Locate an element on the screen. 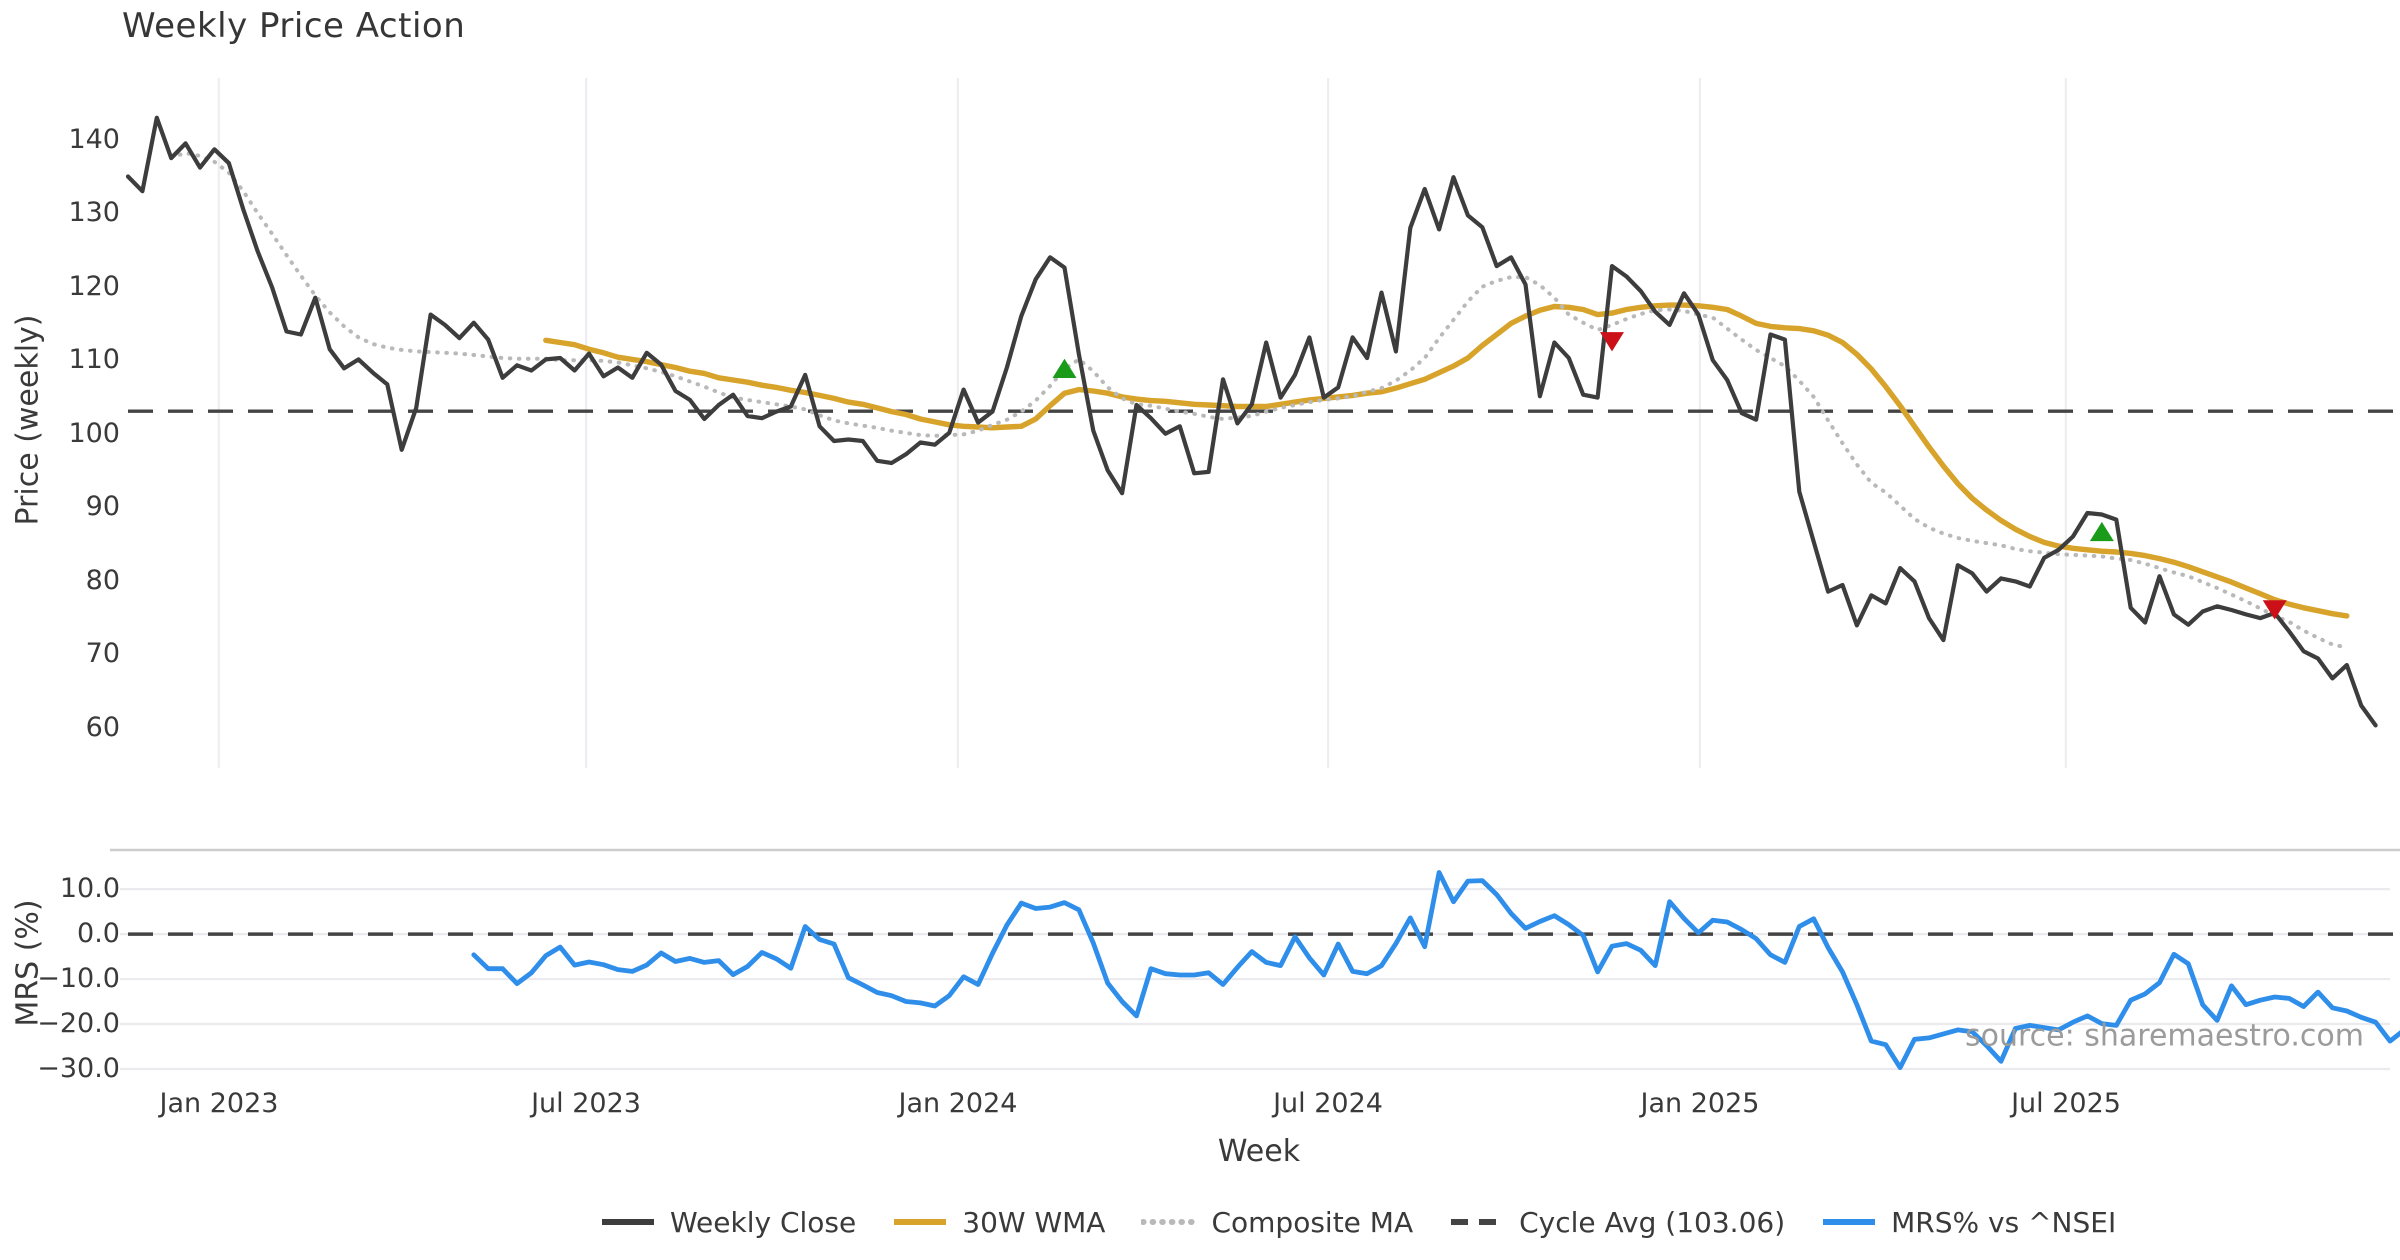 The image size is (2400, 1260). x-tick-label: Jan 2025 is located at coordinates (1700, 1103).